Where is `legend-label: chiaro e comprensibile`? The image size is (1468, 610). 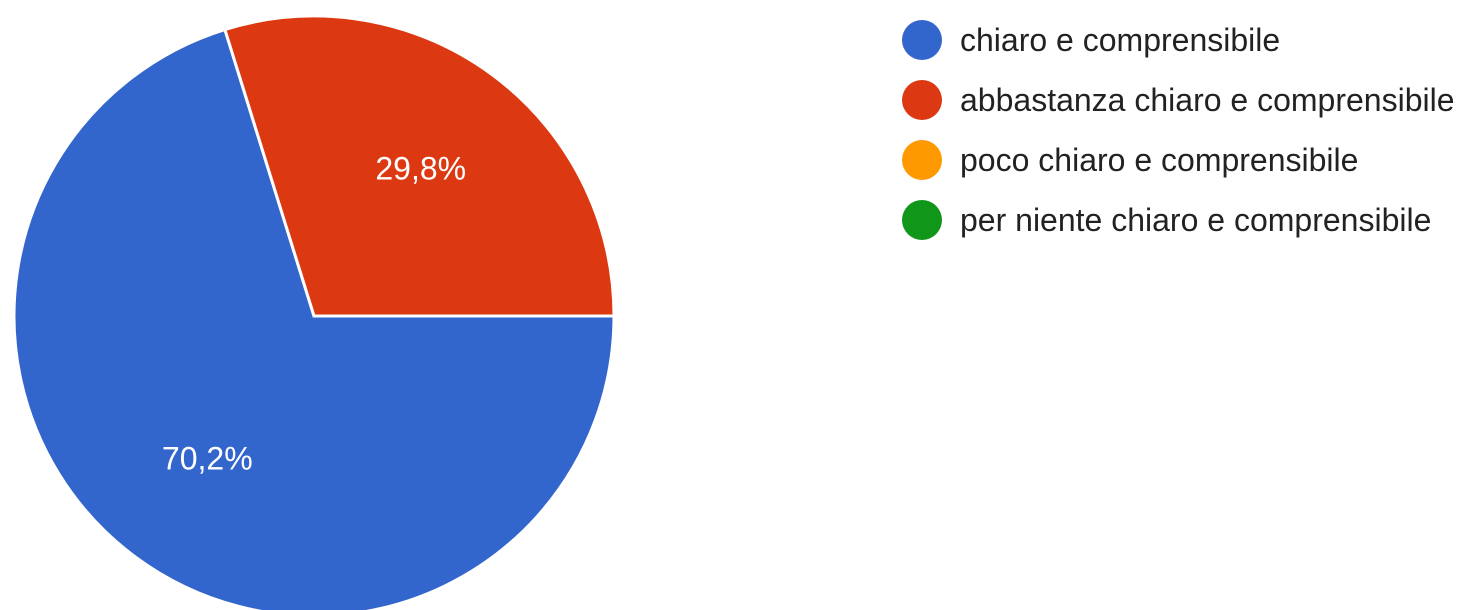 legend-label: chiaro e comprensibile is located at coordinates (1120, 40).